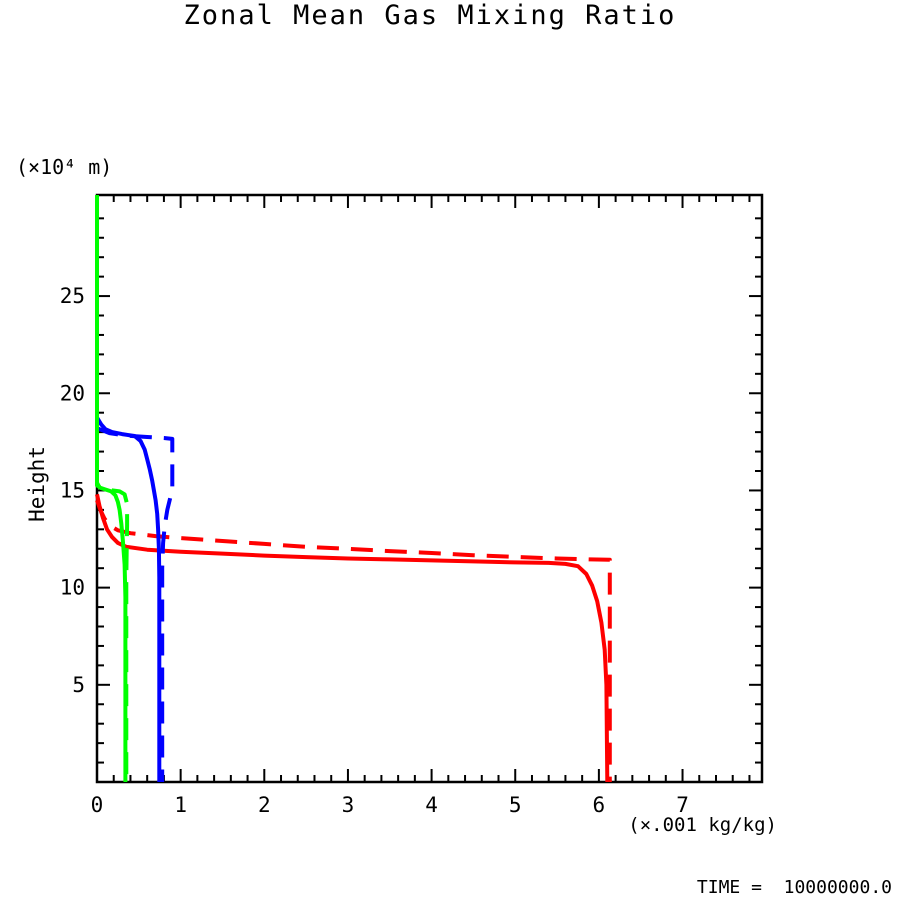 Image resolution: width=904 pixels, height=904 pixels. What do you see at coordinates (64, 167) in the screenshot?
I see `y-axis-unit-label: (×10⁴ m)` at bounding box center [64, 167].